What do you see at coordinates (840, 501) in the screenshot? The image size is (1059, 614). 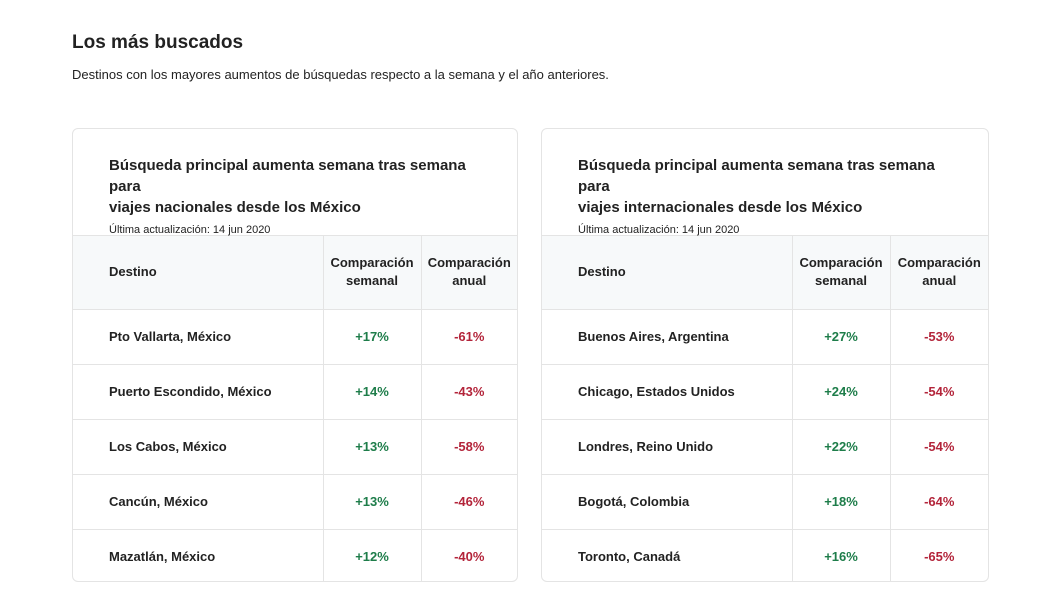 I see `weekly-change-cell: +18%` at bounding box center [840, 501].